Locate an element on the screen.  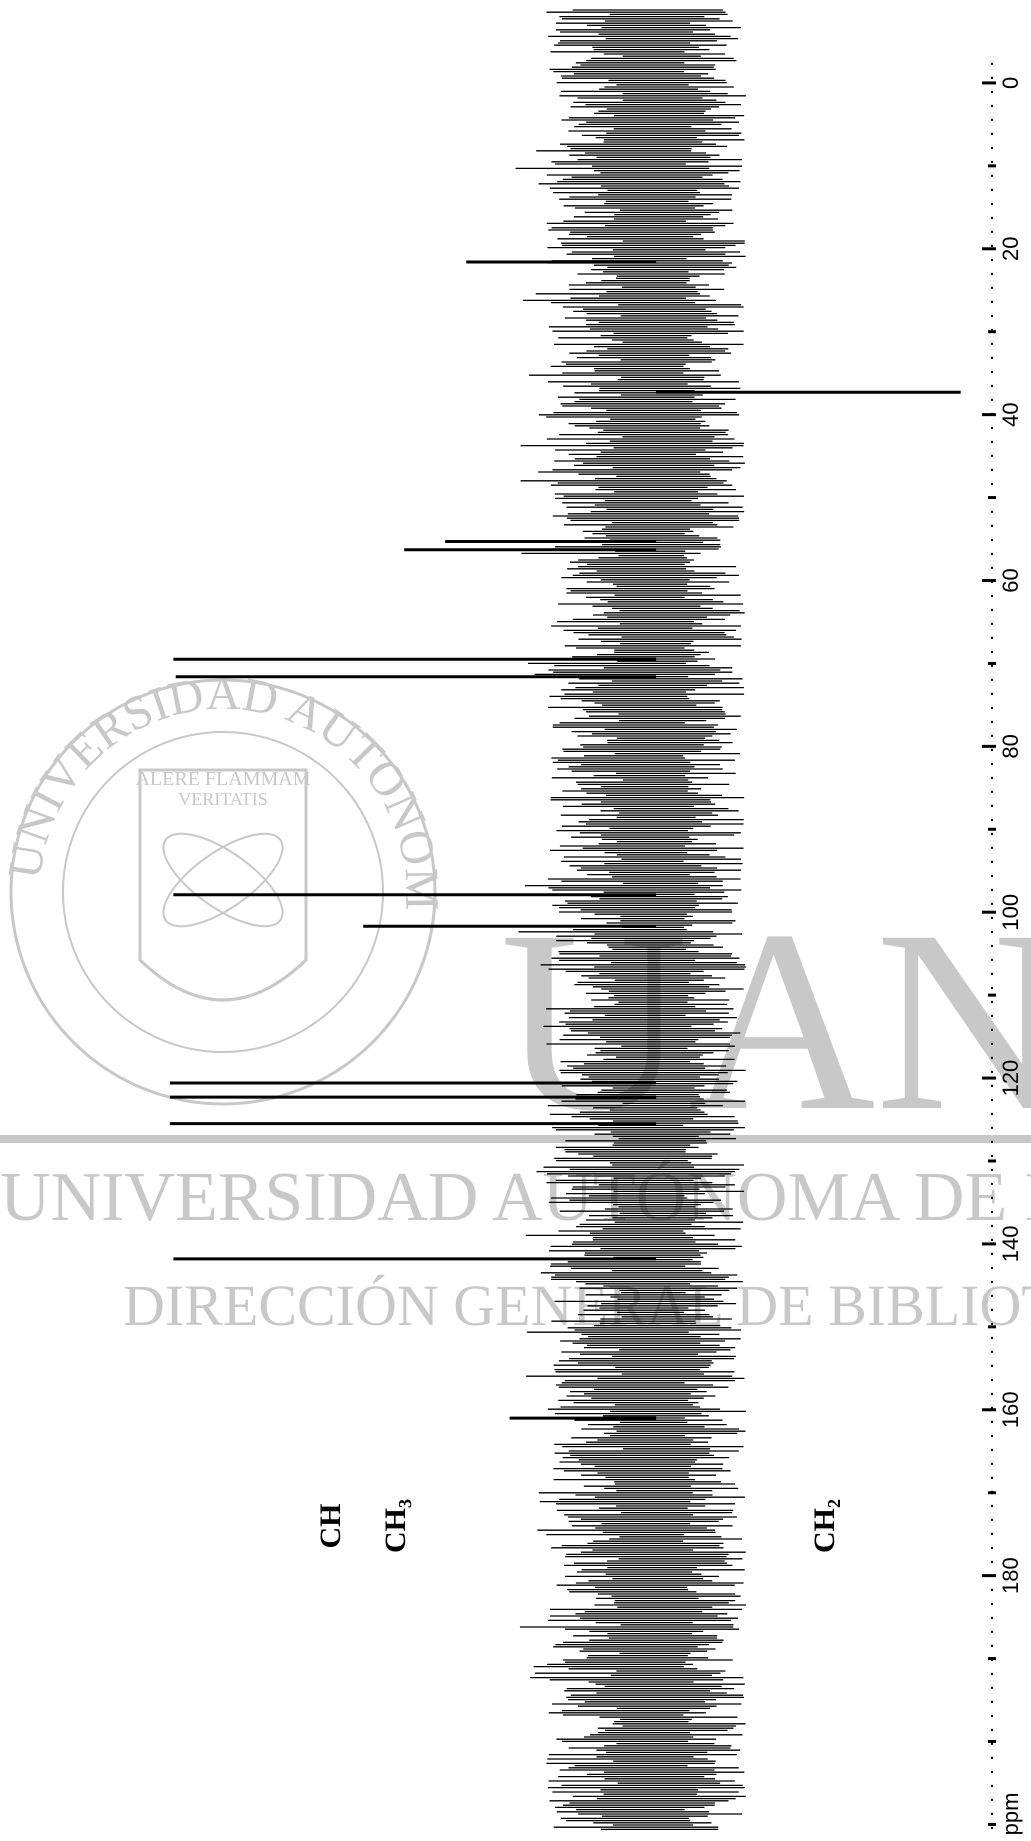
x-axis-label: ppm is located at coordinates (1010, 1814).